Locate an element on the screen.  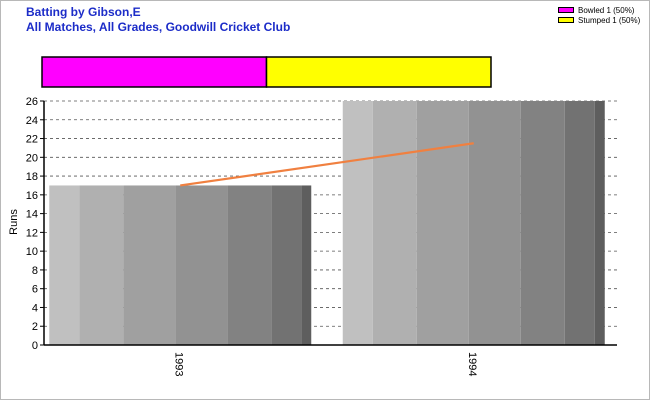
y-tick-label: 0 is located at coordinates (35, 346).